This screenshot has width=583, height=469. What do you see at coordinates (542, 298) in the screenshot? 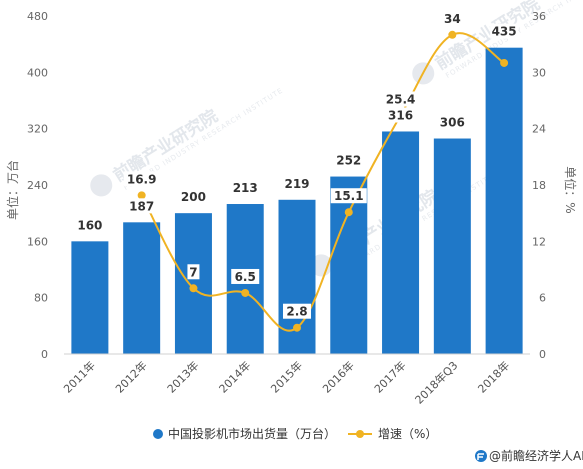
I see `y2-tick-label: 6` at bounding box center [542, 298].